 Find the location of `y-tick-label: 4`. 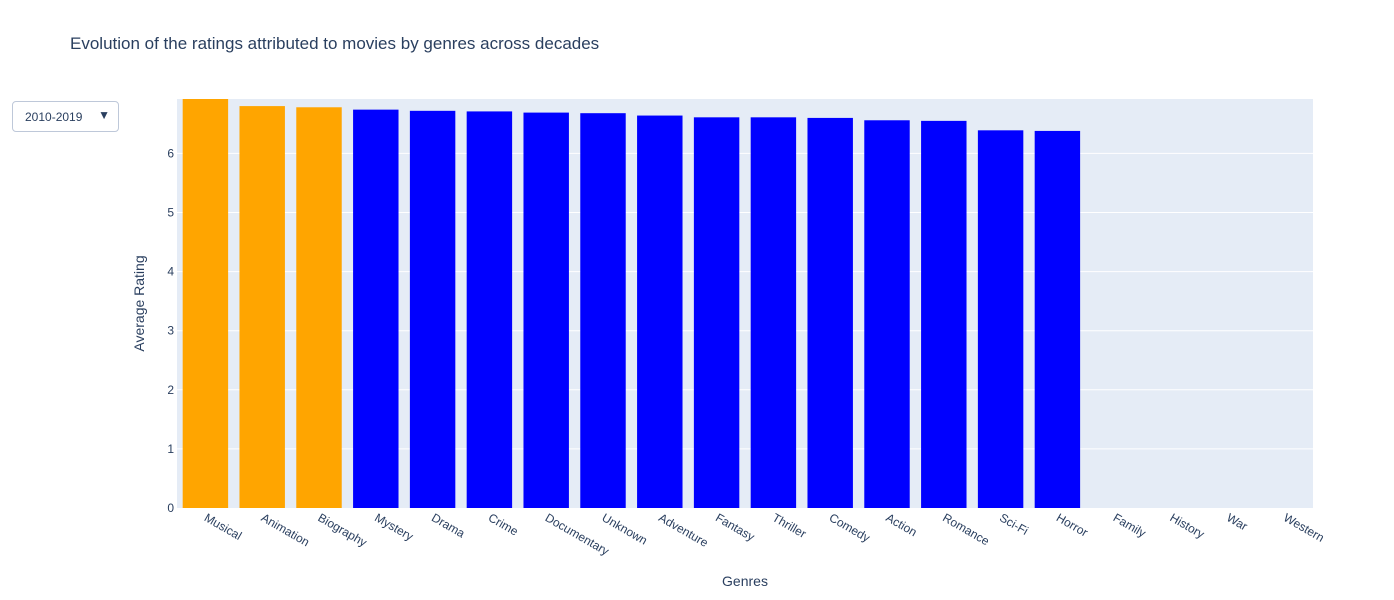

y-tick-label: 4 is located at coordinates (170, 272).